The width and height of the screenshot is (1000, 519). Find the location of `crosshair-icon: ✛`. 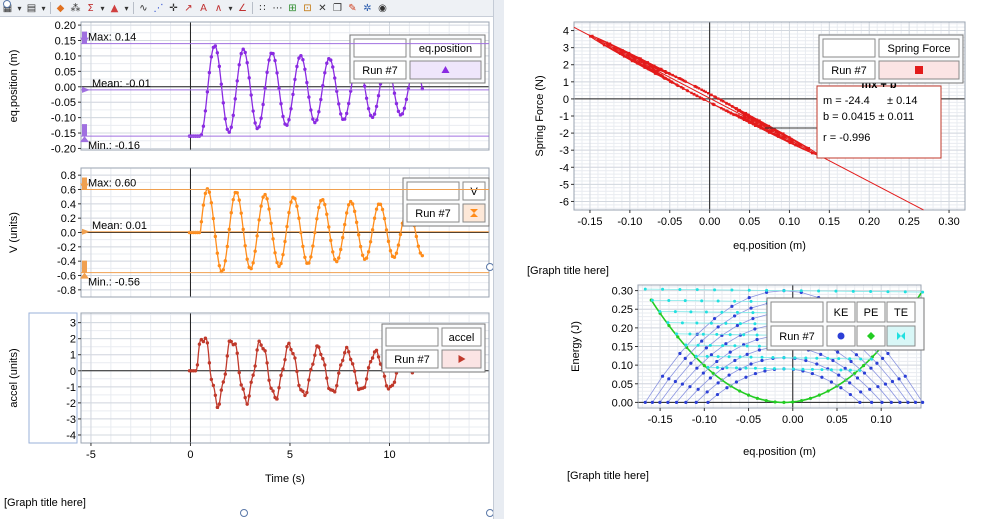

crosshair-icon: ✛ is located at coordinates (173, 8).